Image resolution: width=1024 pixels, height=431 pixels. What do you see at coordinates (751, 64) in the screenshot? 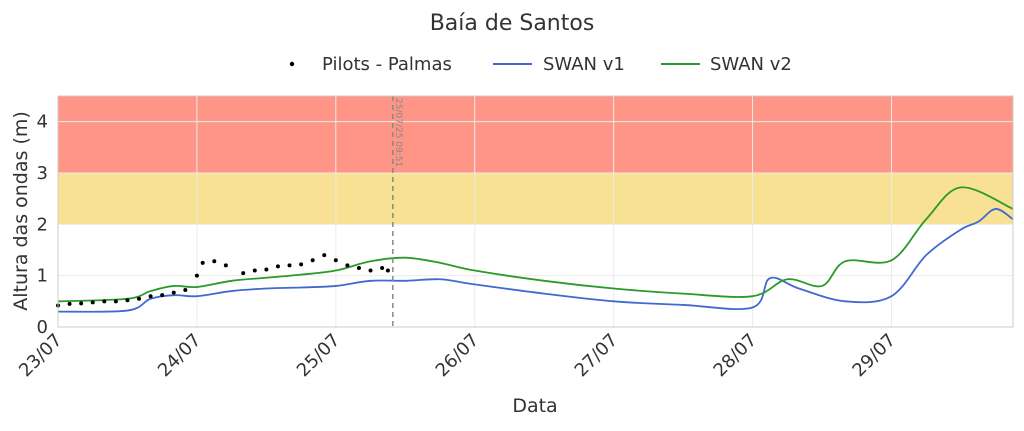
I see `legend-series-2-label: SWAN v2` at bounding box center [751, 64].